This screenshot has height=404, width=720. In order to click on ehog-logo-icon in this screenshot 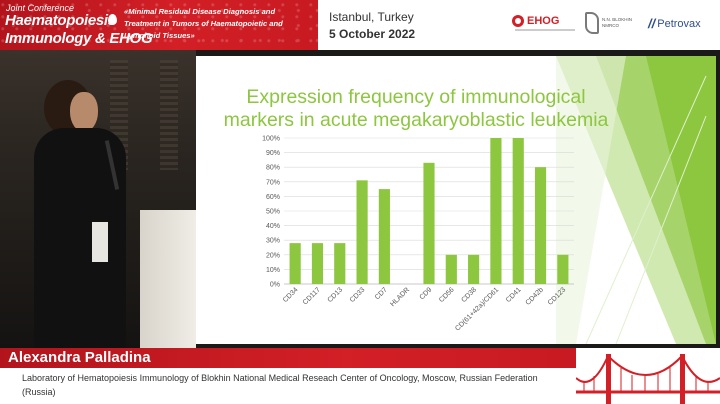, I will do `click(518, 21)`.